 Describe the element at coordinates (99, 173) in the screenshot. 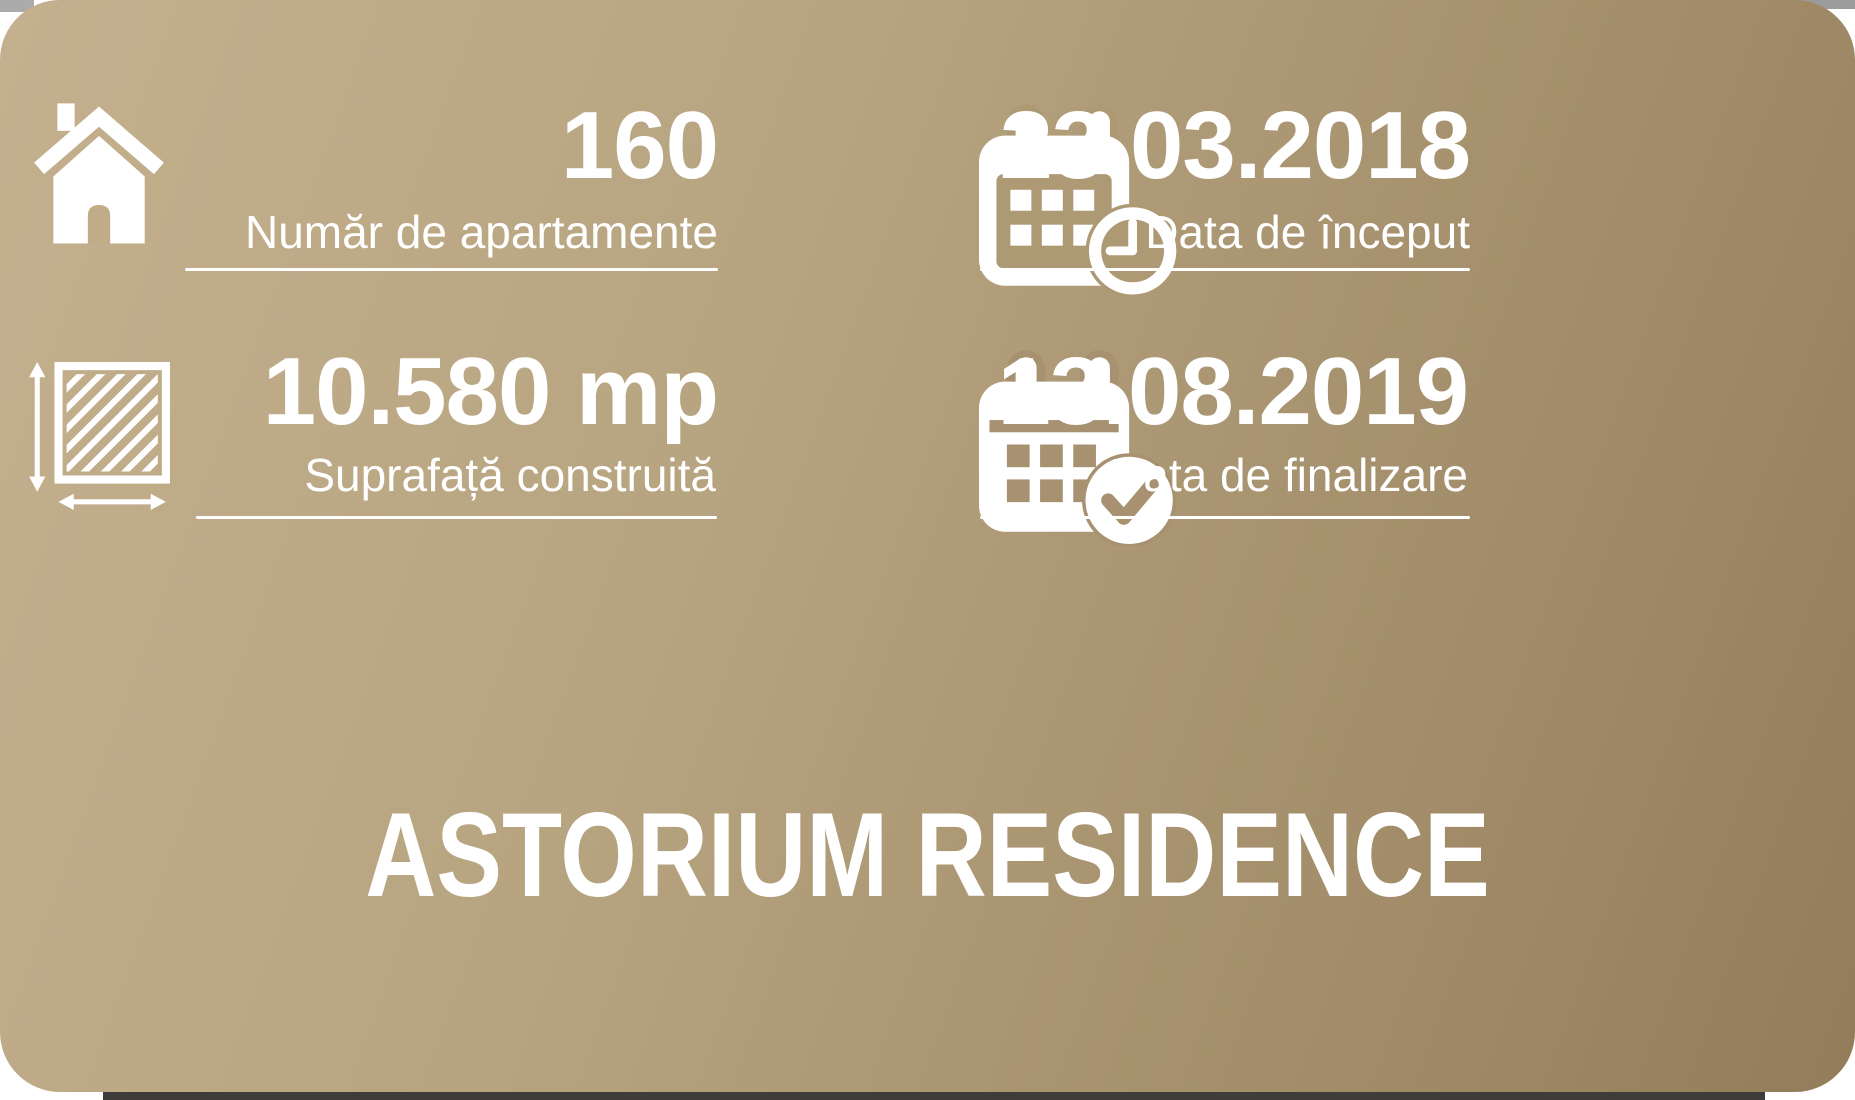

I see `house-icon` at that location.